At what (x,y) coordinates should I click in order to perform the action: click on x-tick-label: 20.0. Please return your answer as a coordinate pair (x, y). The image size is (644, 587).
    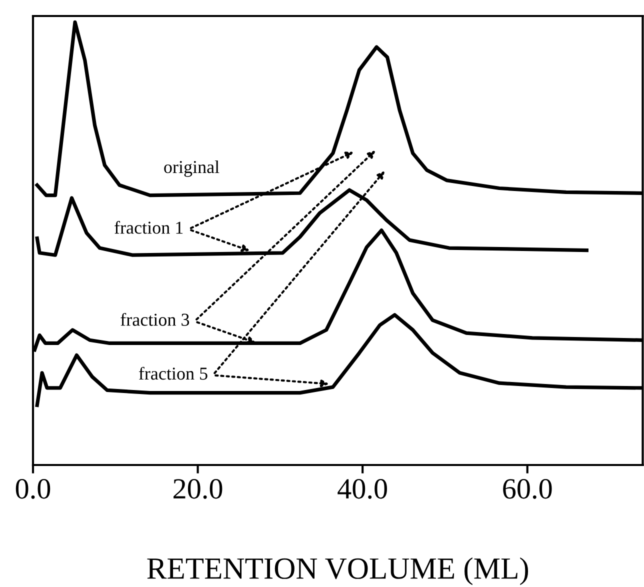
    Looking at the image, I should click on (198, 489).